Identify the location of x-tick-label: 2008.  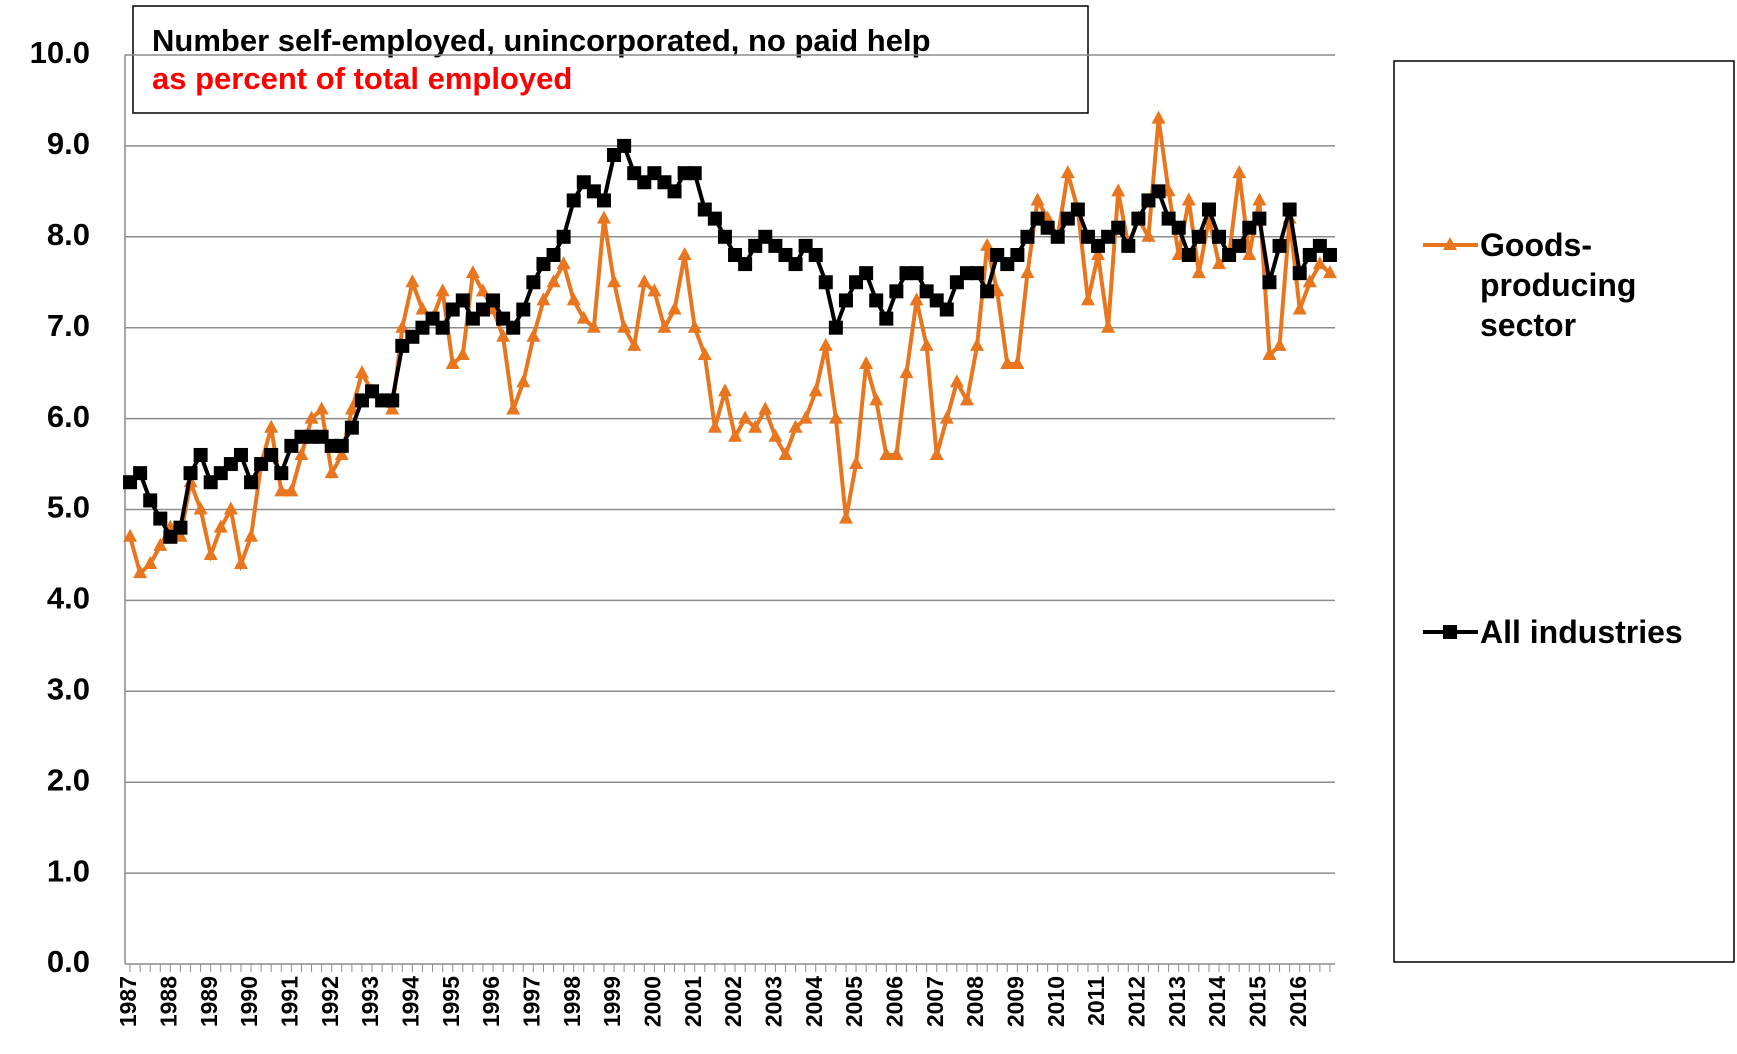
(975, 1001).